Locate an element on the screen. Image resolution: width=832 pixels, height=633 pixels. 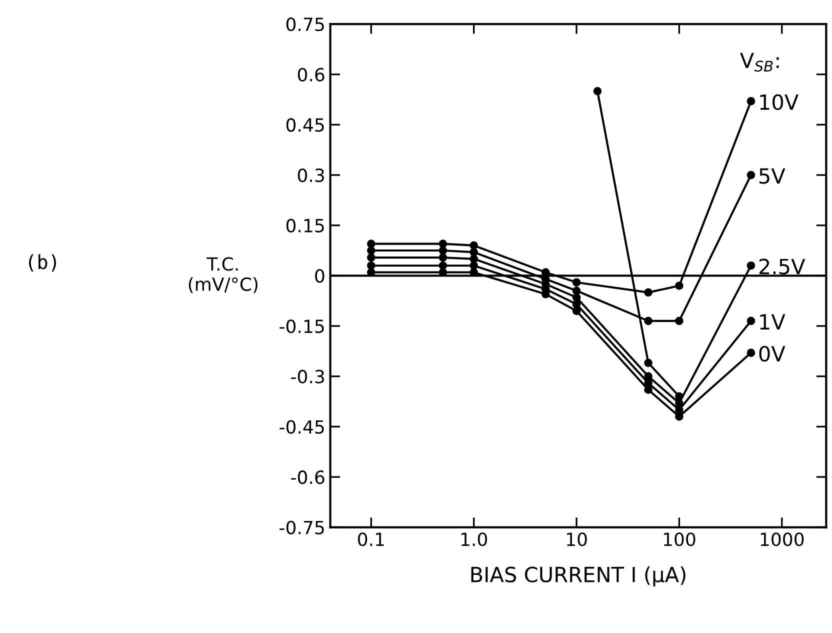
series-label: 0V is located at coordinates (772, 354).